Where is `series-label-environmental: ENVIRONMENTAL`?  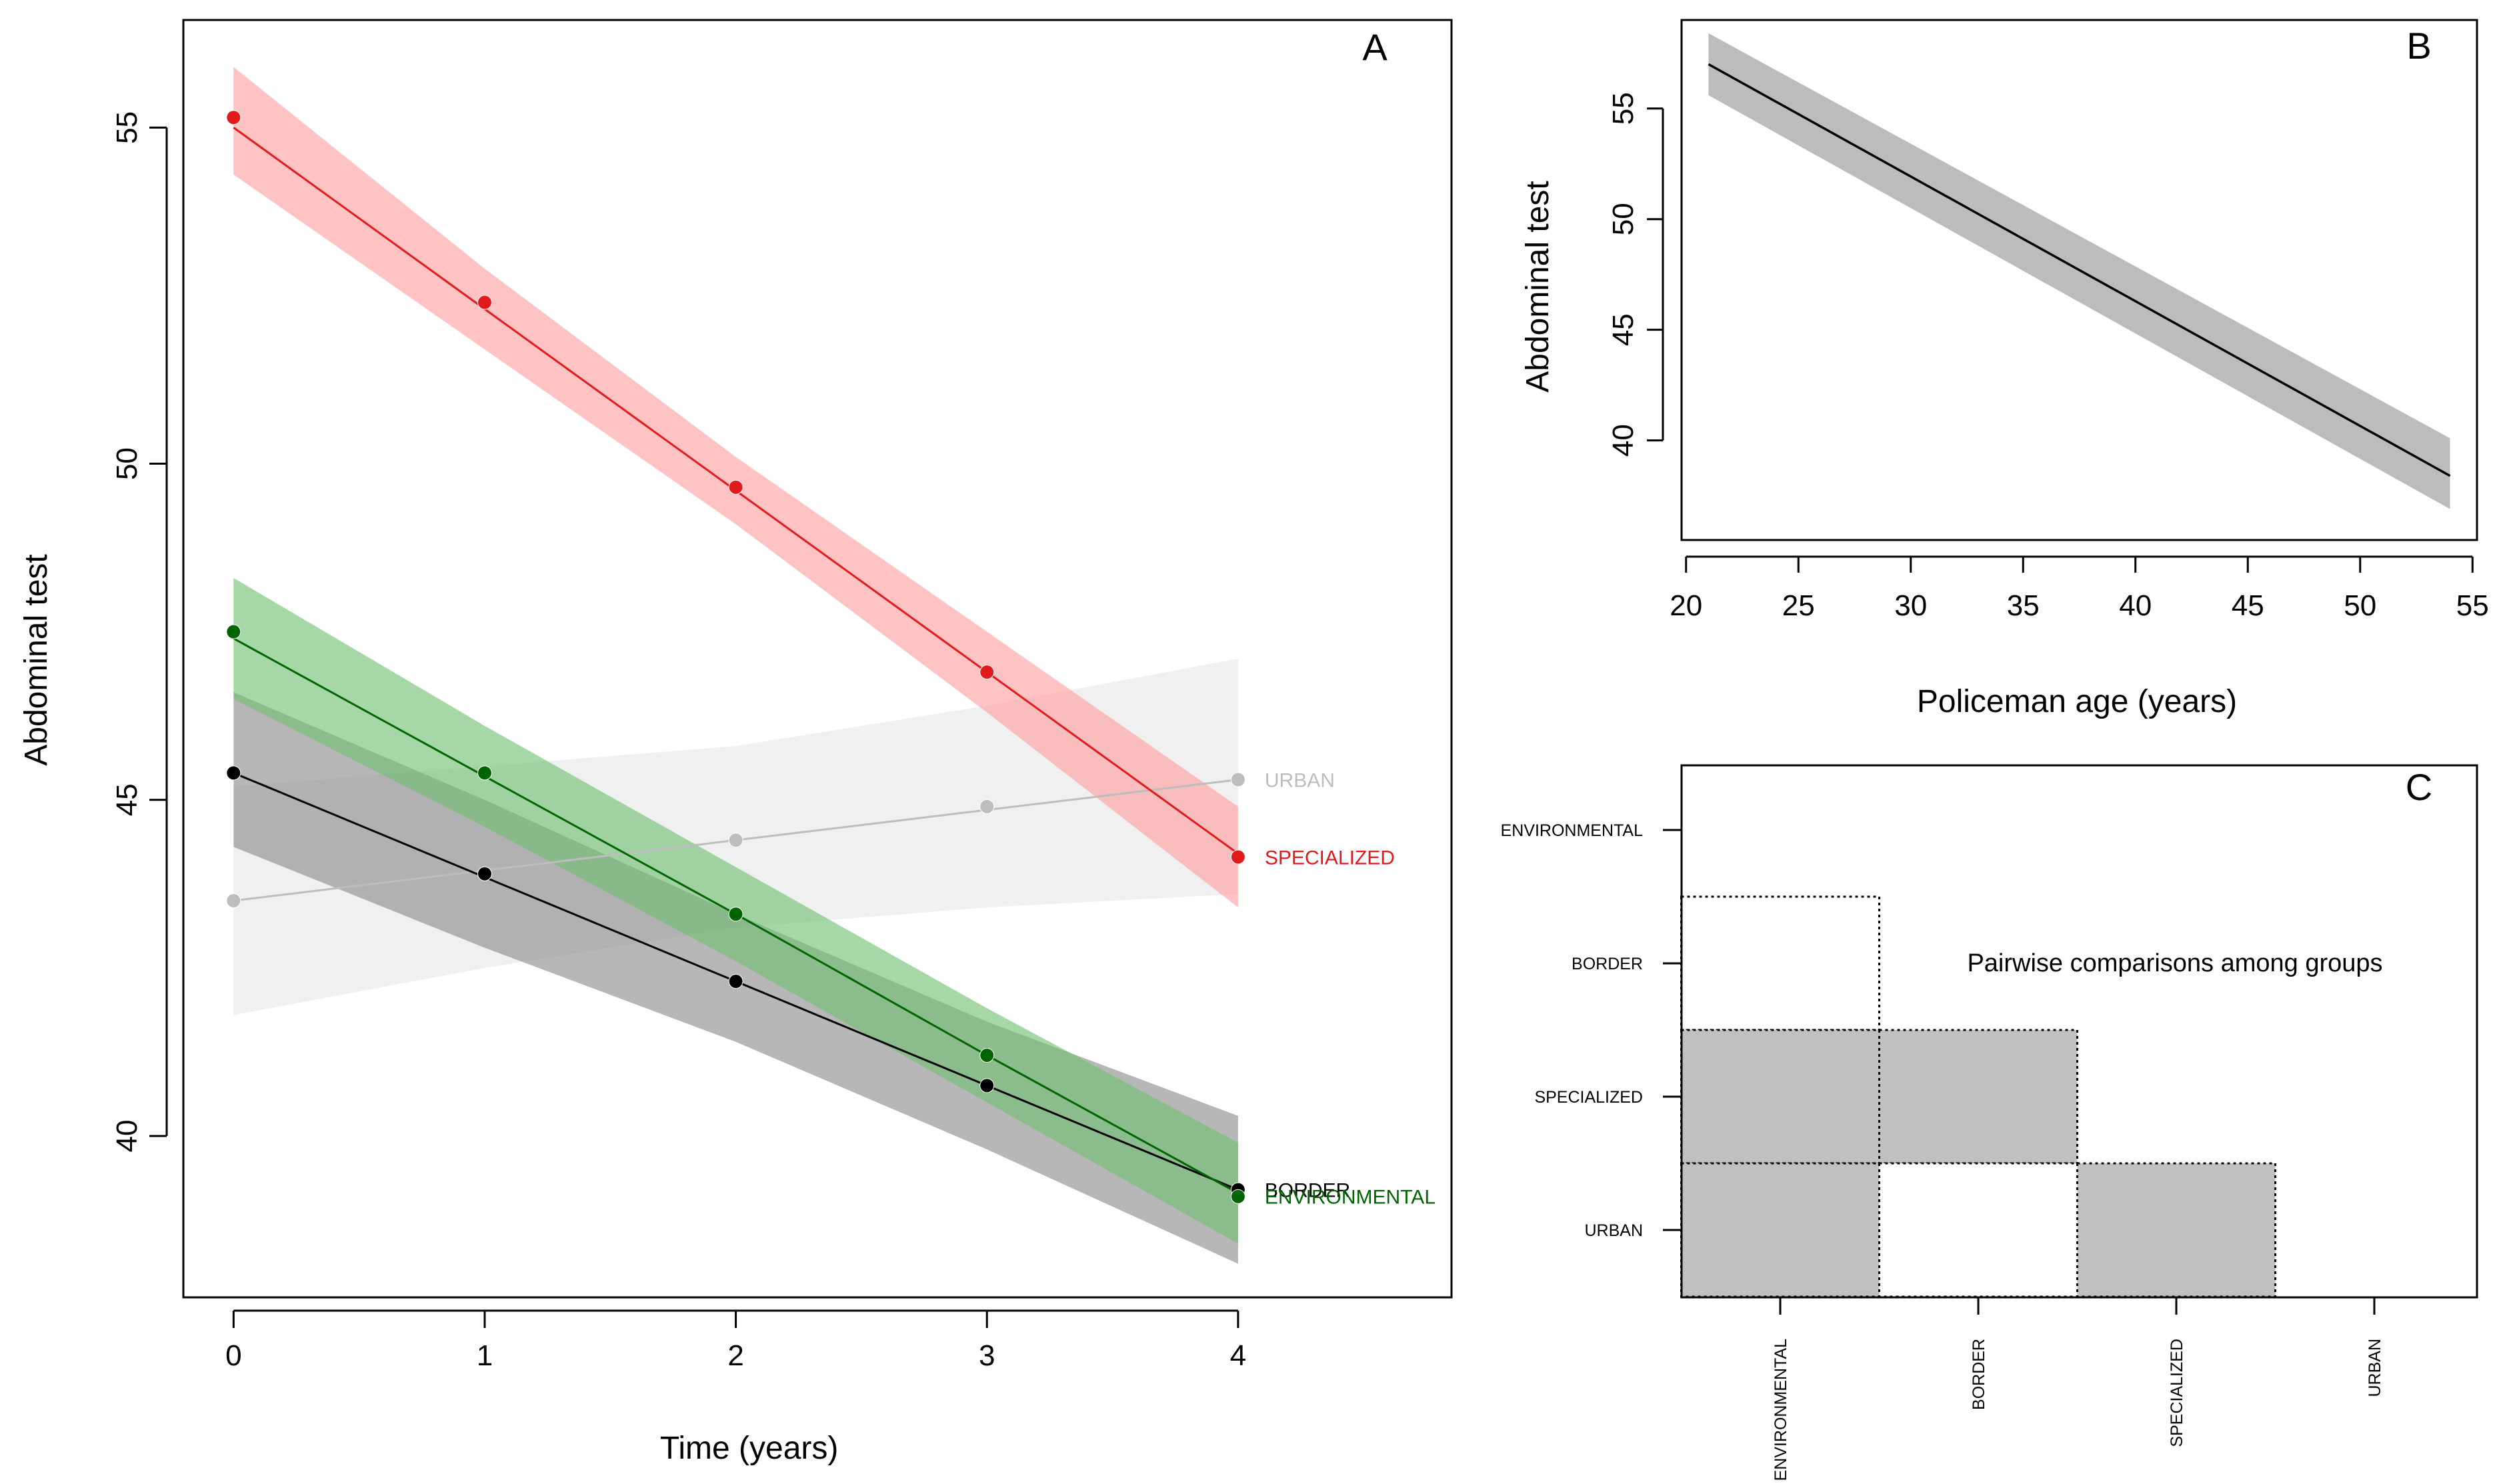 series-label-environmental: ENVIRONMENTAL is located at coordinates (1350, 1198).